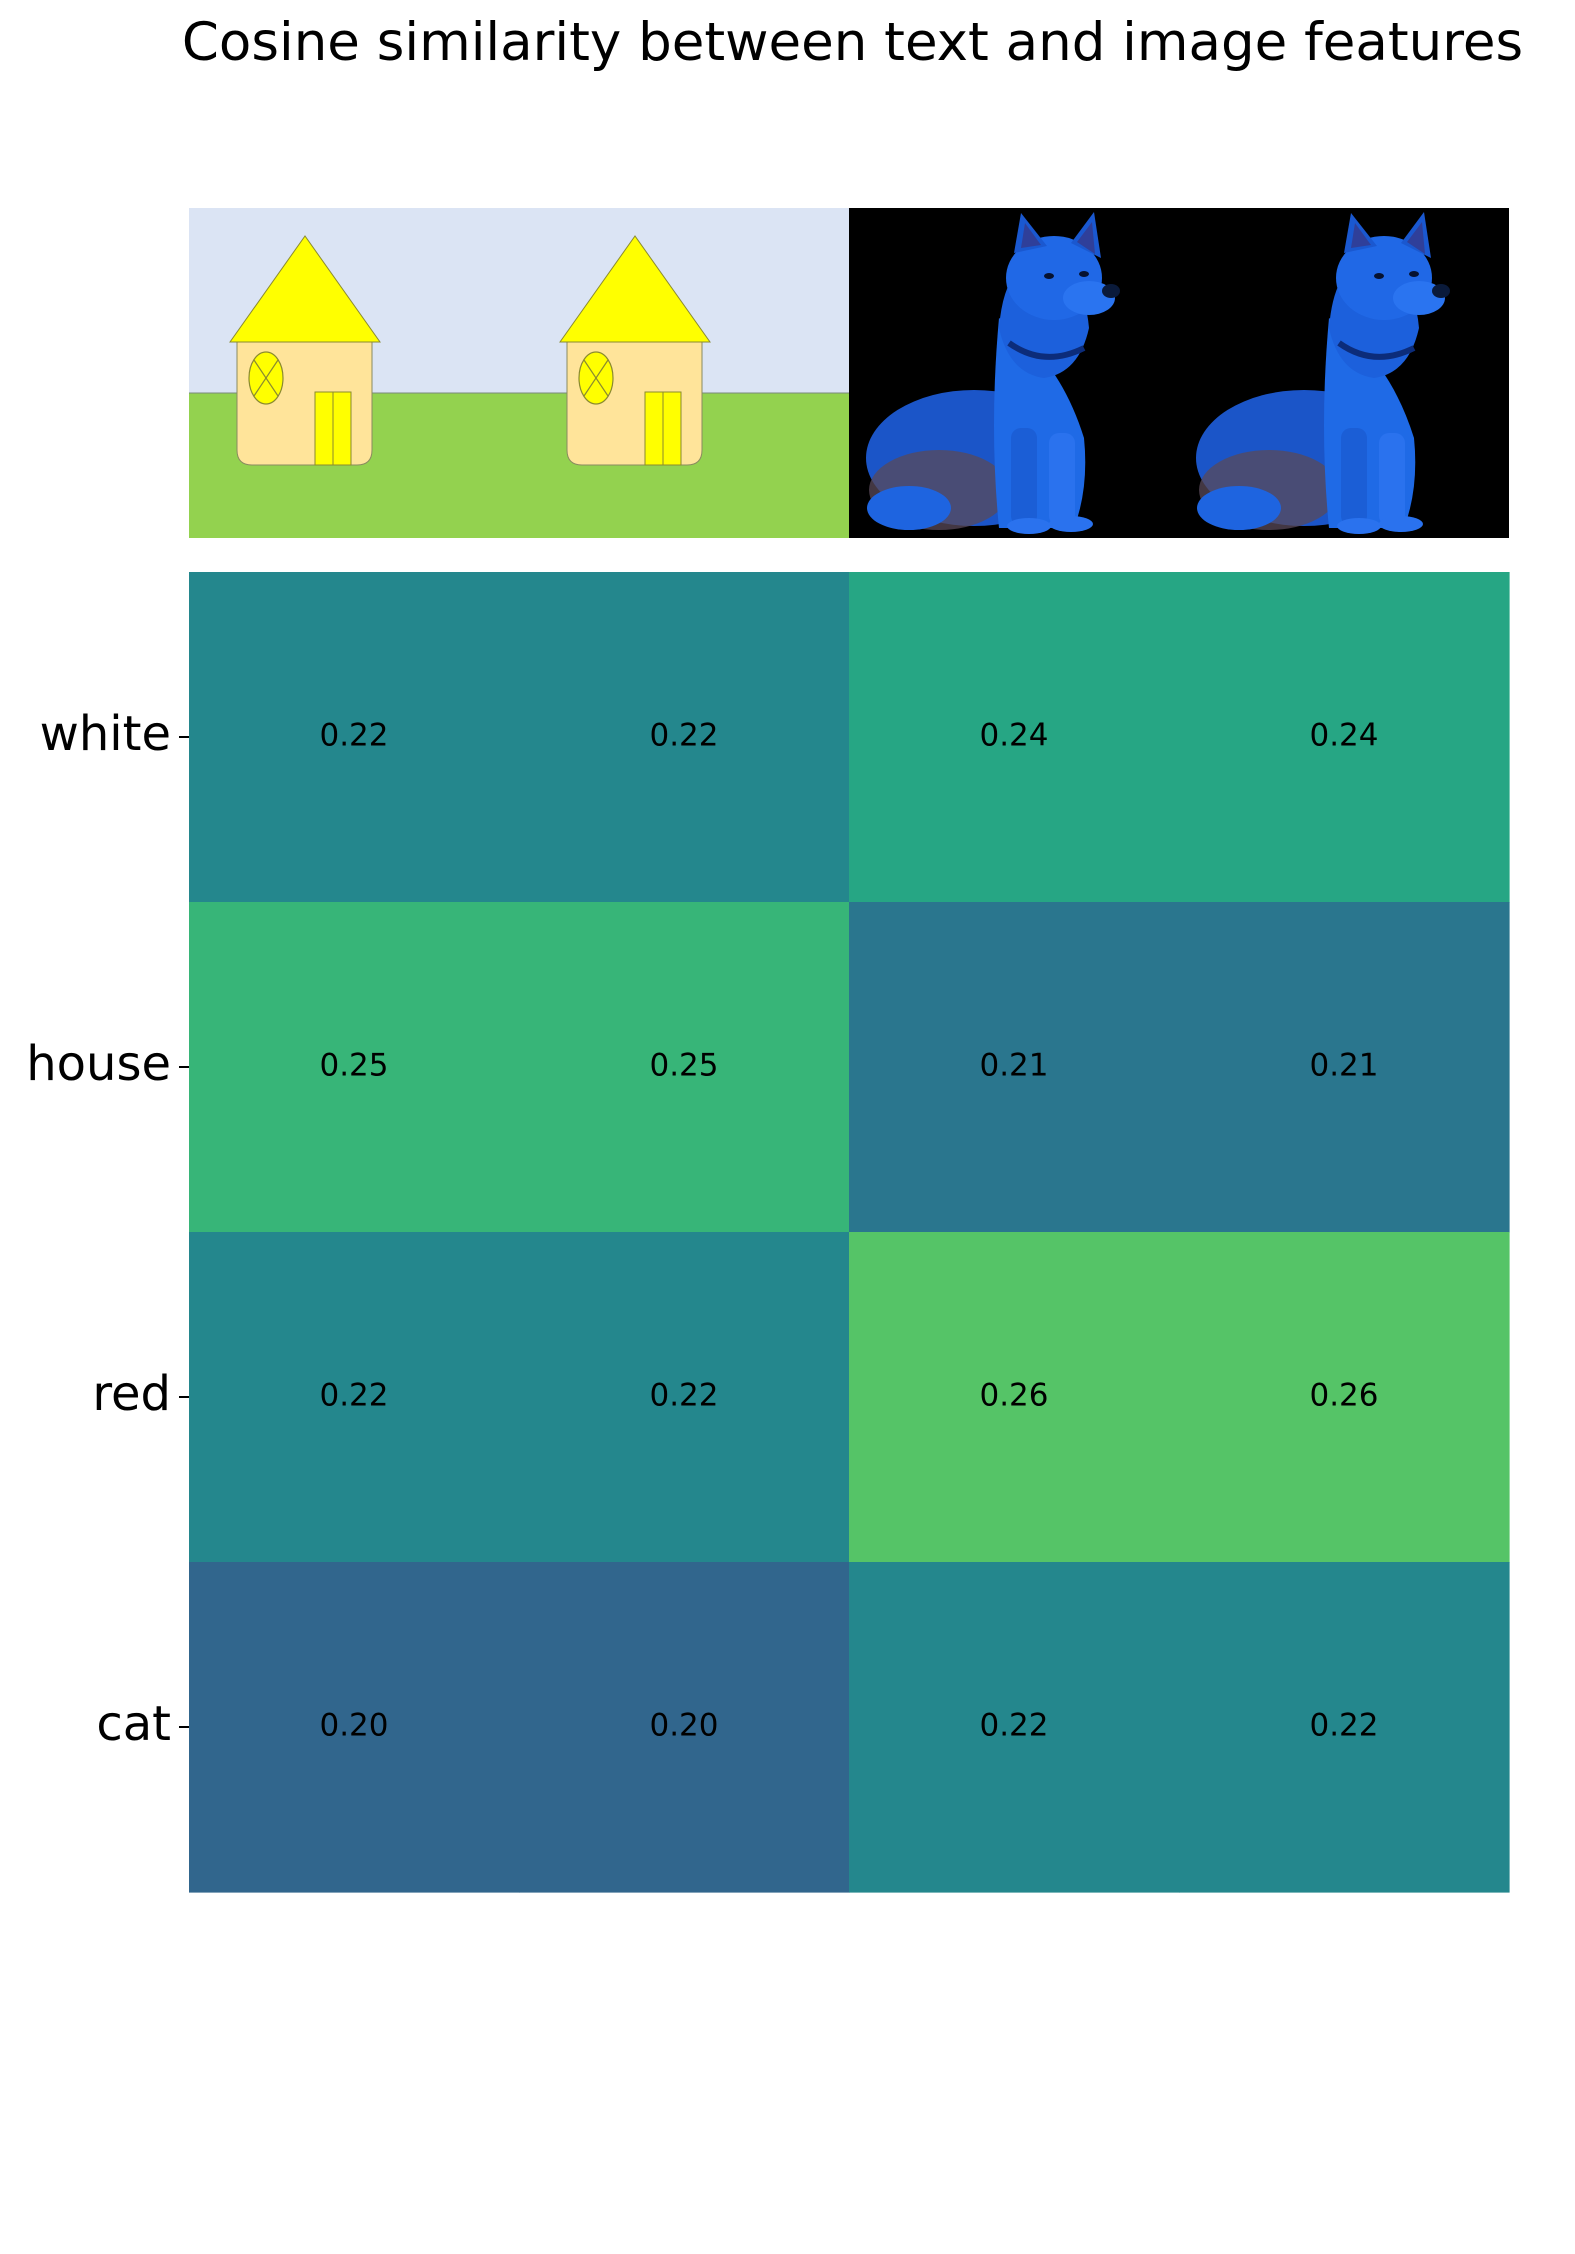  Describe the element at coordinates (105, 734) in the screenshot. I see `row-label-white: white` at that location.